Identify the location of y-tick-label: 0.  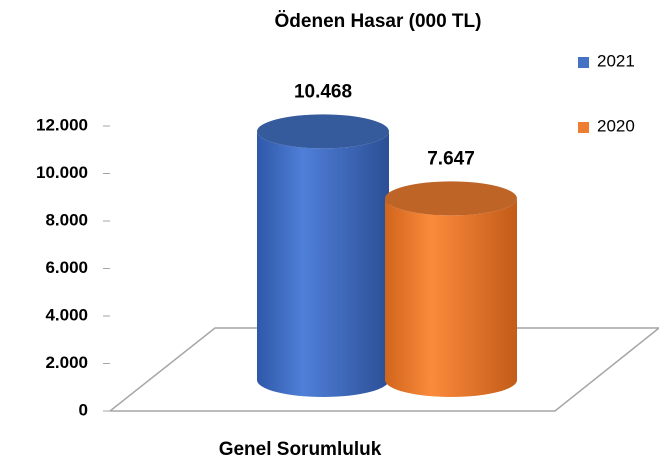
(83, 409).